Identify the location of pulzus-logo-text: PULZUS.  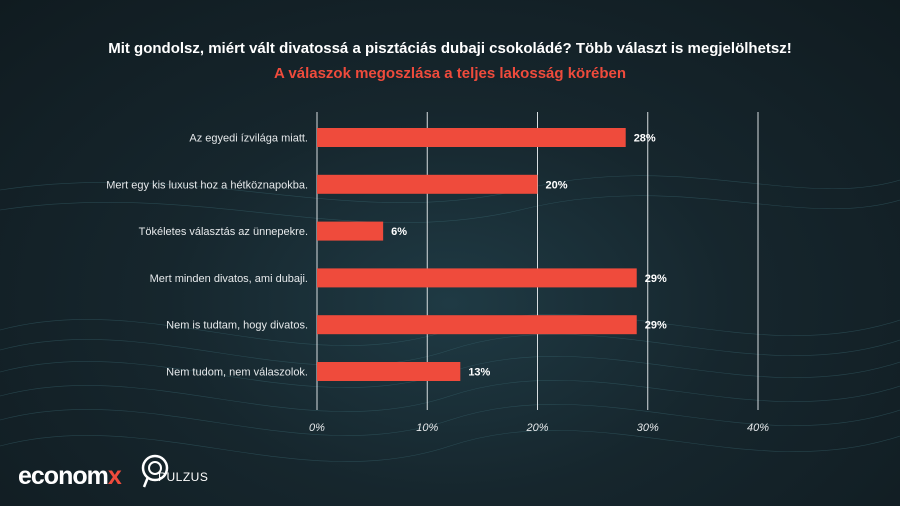
(183, 477).